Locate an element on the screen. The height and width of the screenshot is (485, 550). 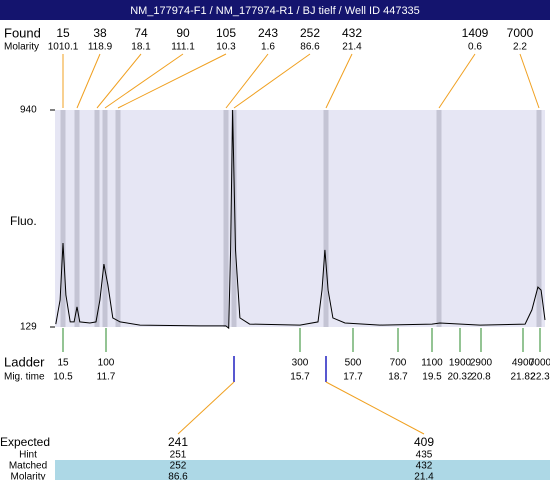
ladder-size: 7000 is located at coordinates (539, 363).